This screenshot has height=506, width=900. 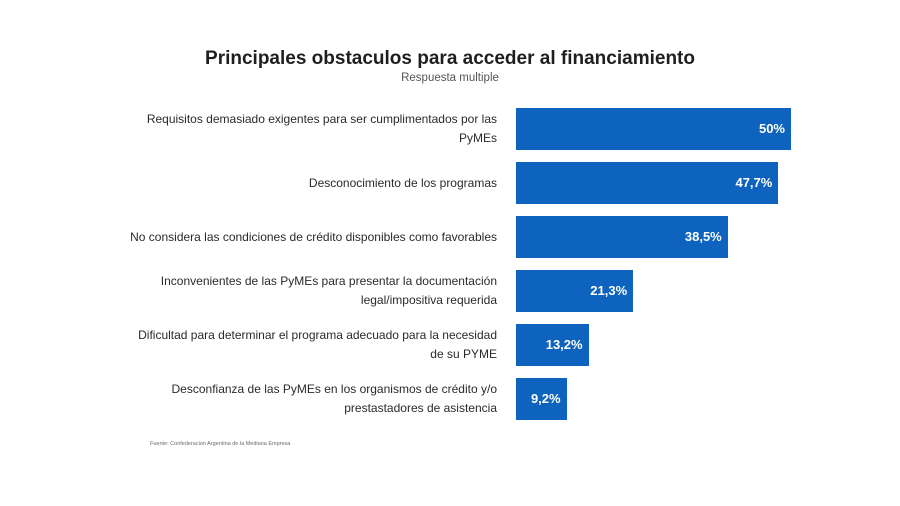 I want to click on data-label: 47,7%, so click(x=754, y=182).